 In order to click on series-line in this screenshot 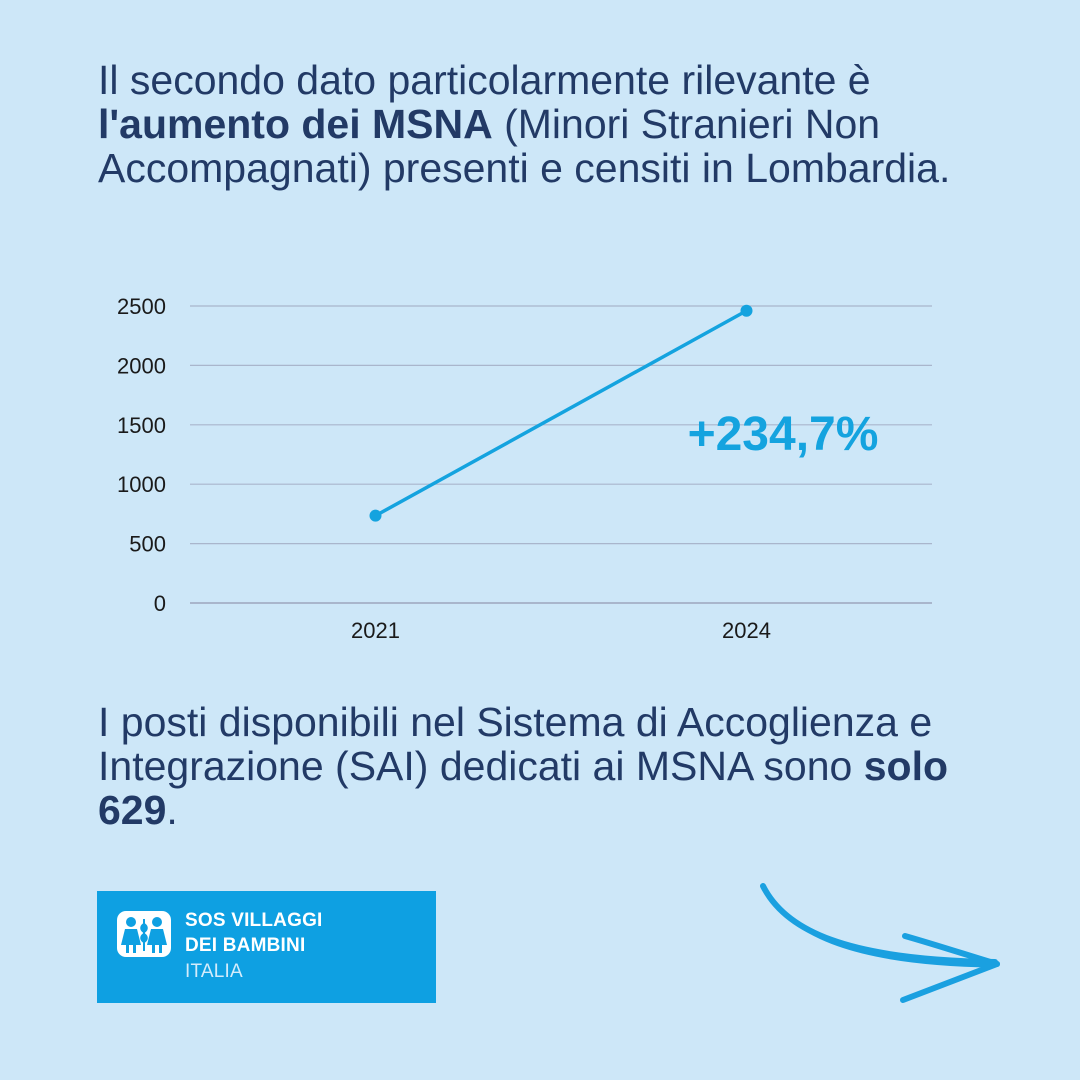, I will do `click(561, 413)`.